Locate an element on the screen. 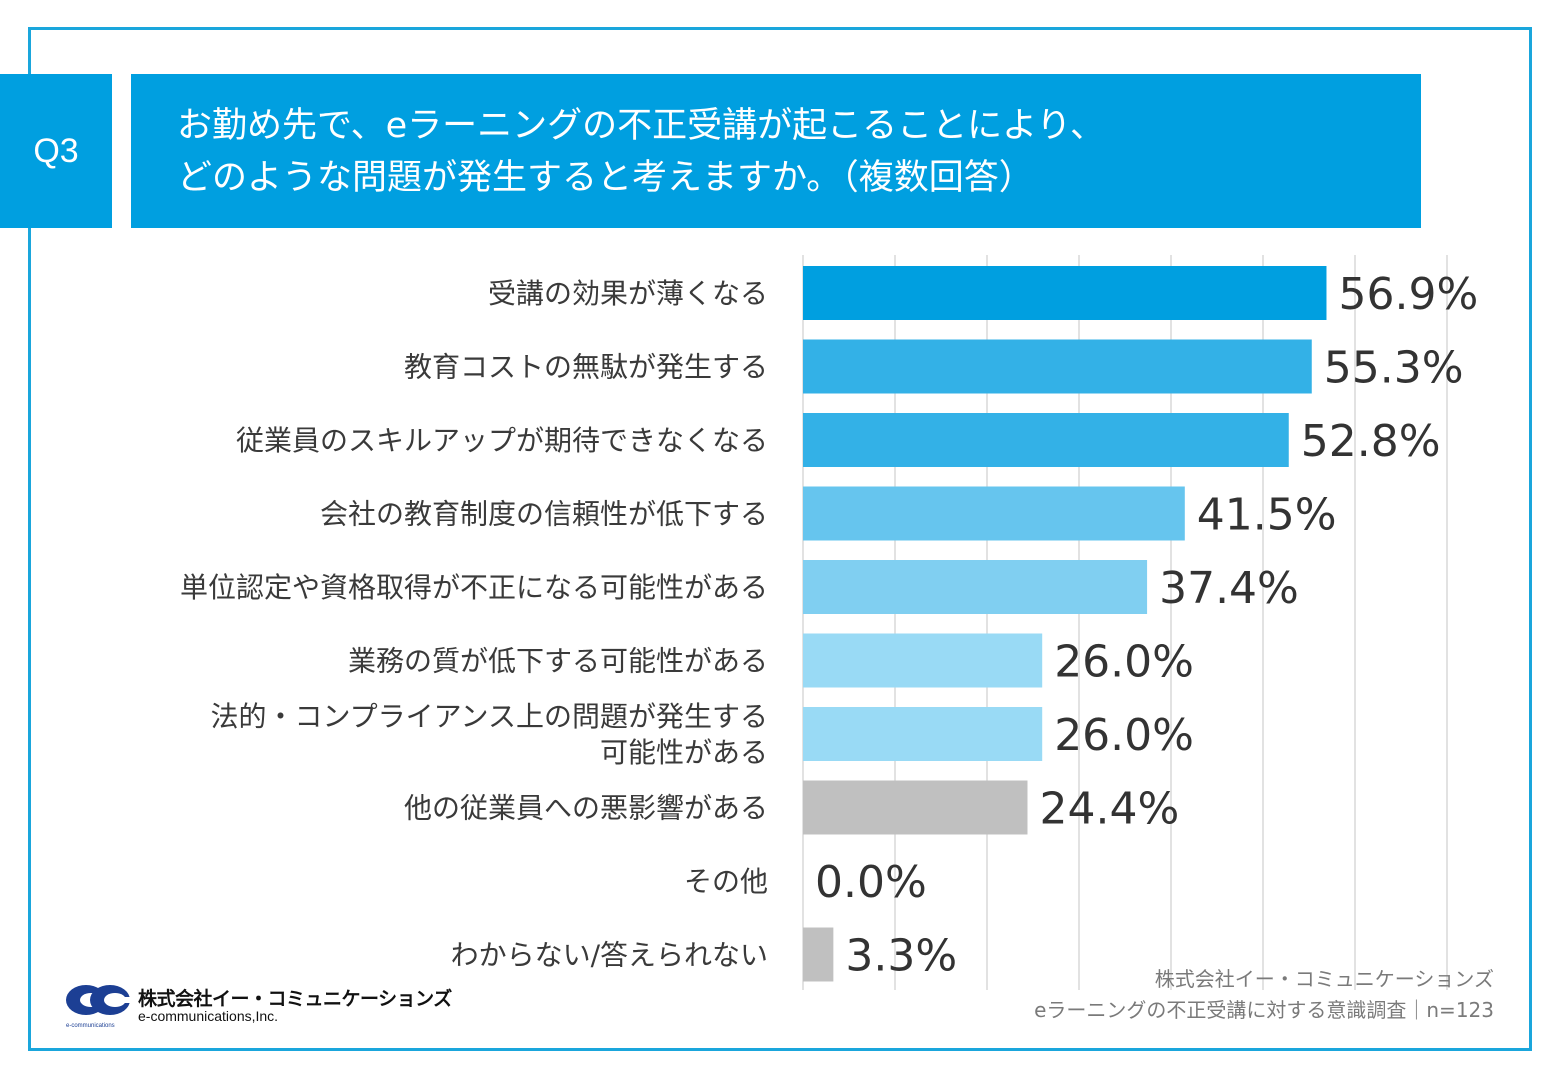 Image resolution: width=1560 pixels, height=1080 pixels. bar-value-label: 3.3% is located at coordinates (901, 956).